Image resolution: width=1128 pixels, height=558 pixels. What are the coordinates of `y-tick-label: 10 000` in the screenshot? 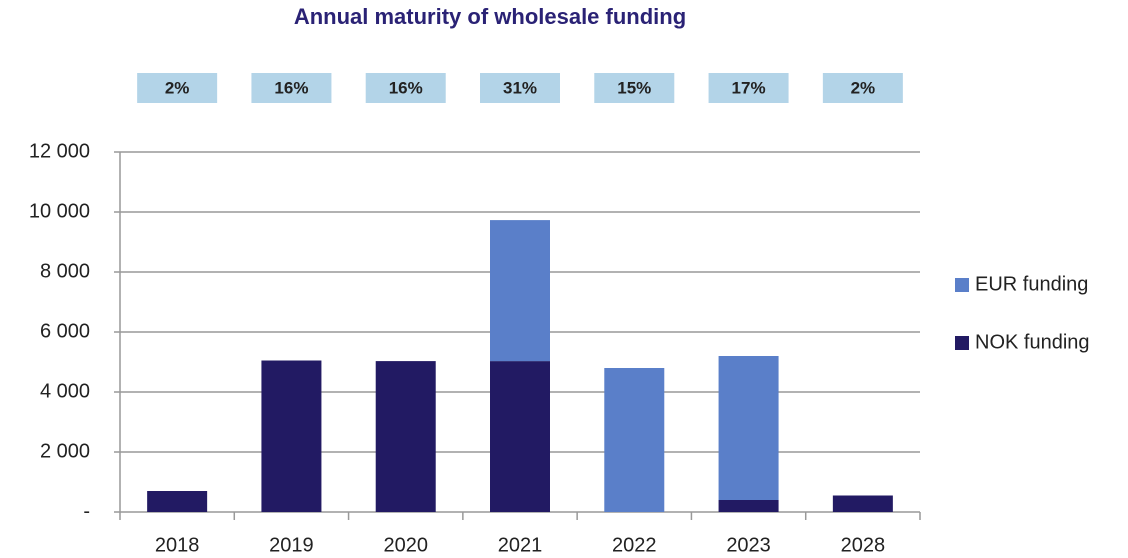 It's located at (59, 211).